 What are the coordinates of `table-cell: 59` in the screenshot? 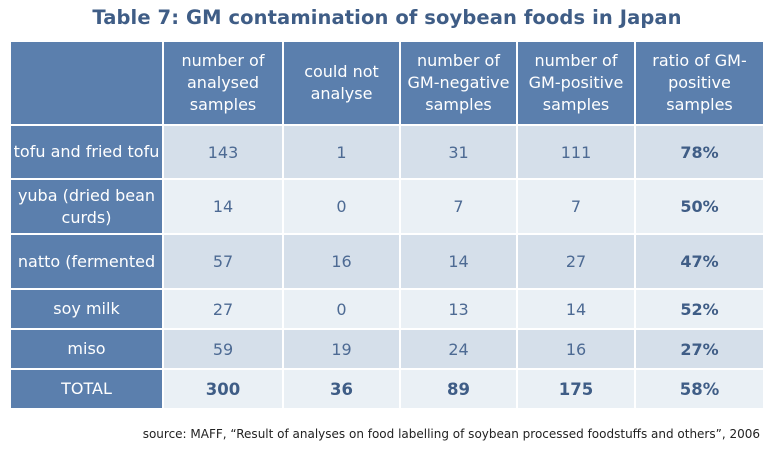 It's located at (223, 349).